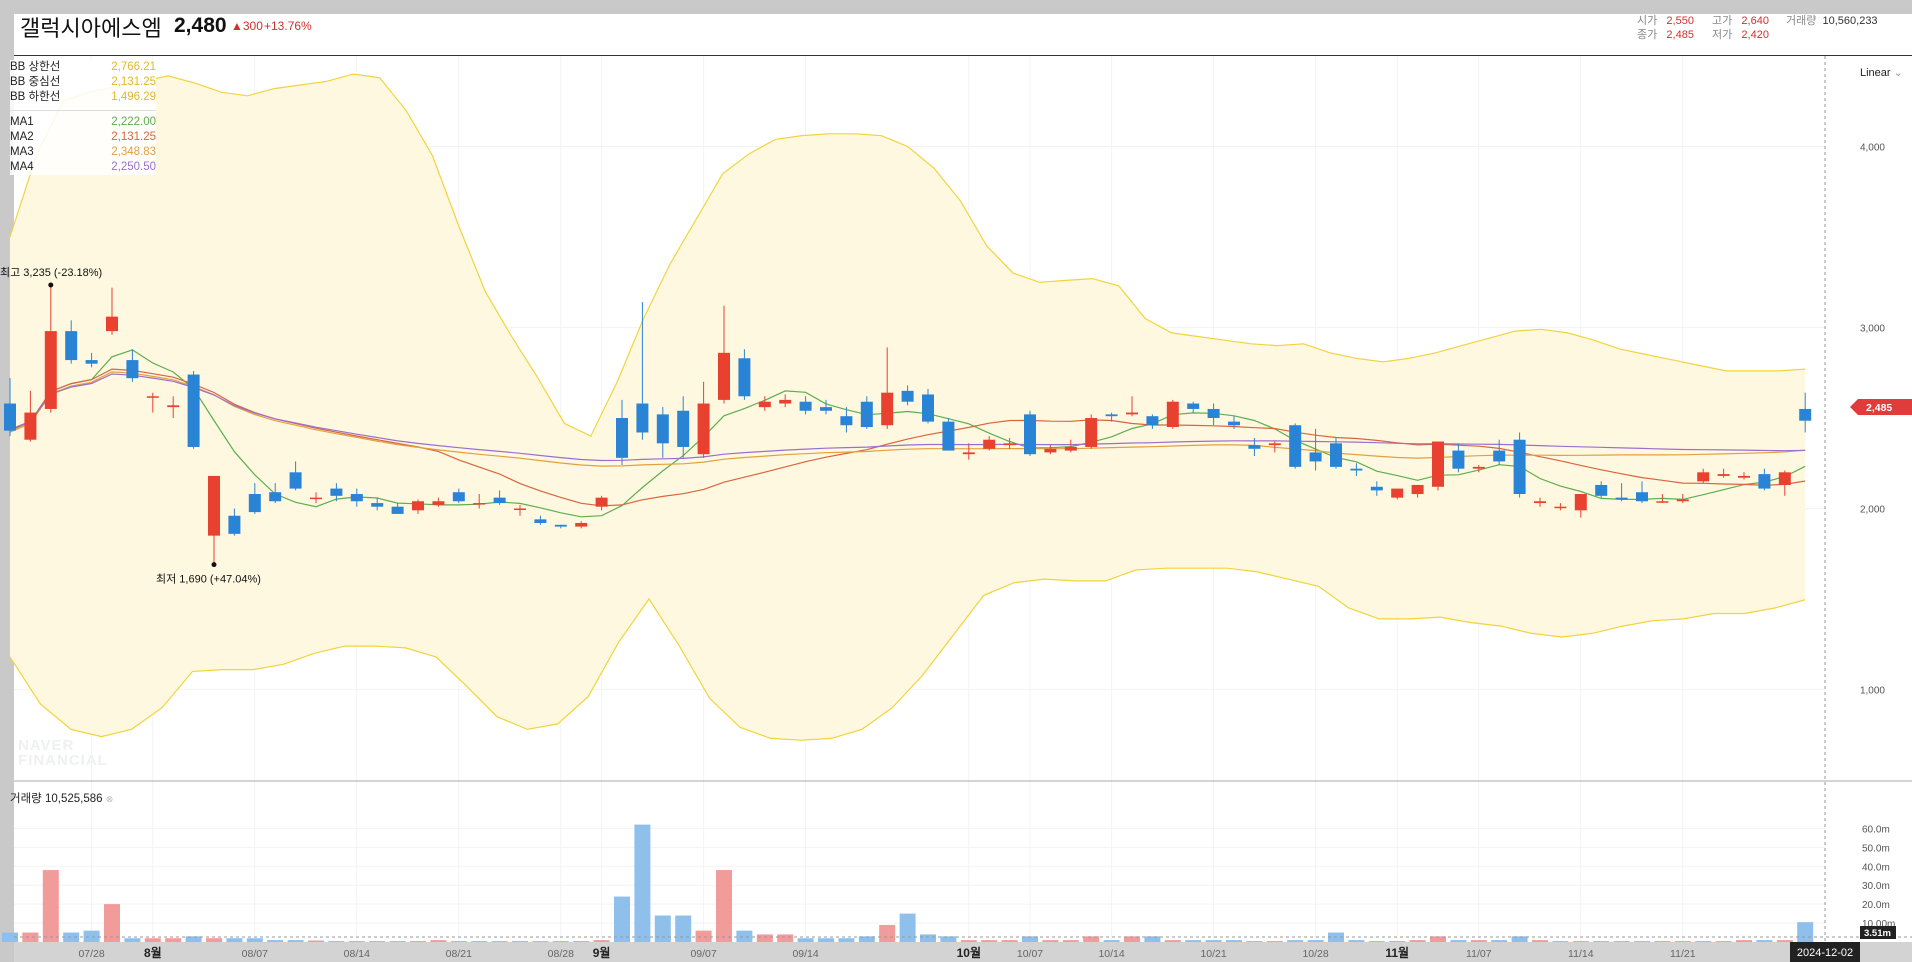 Image resolution: width=1912 pixels, height=962 pixels. I want to click on scale-toggle-button: Linear ⌄, so click(1881, 72).